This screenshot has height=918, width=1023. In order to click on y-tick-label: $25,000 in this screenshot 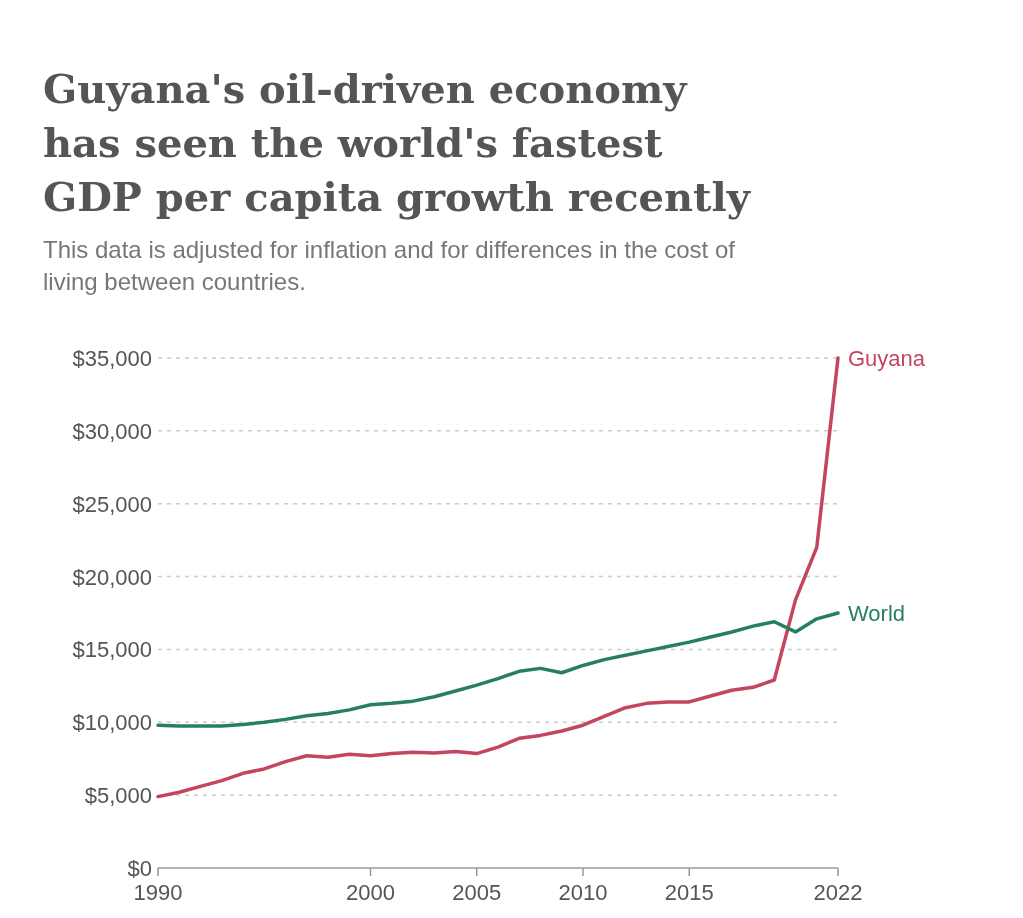, I will do `click(112, 504)`.